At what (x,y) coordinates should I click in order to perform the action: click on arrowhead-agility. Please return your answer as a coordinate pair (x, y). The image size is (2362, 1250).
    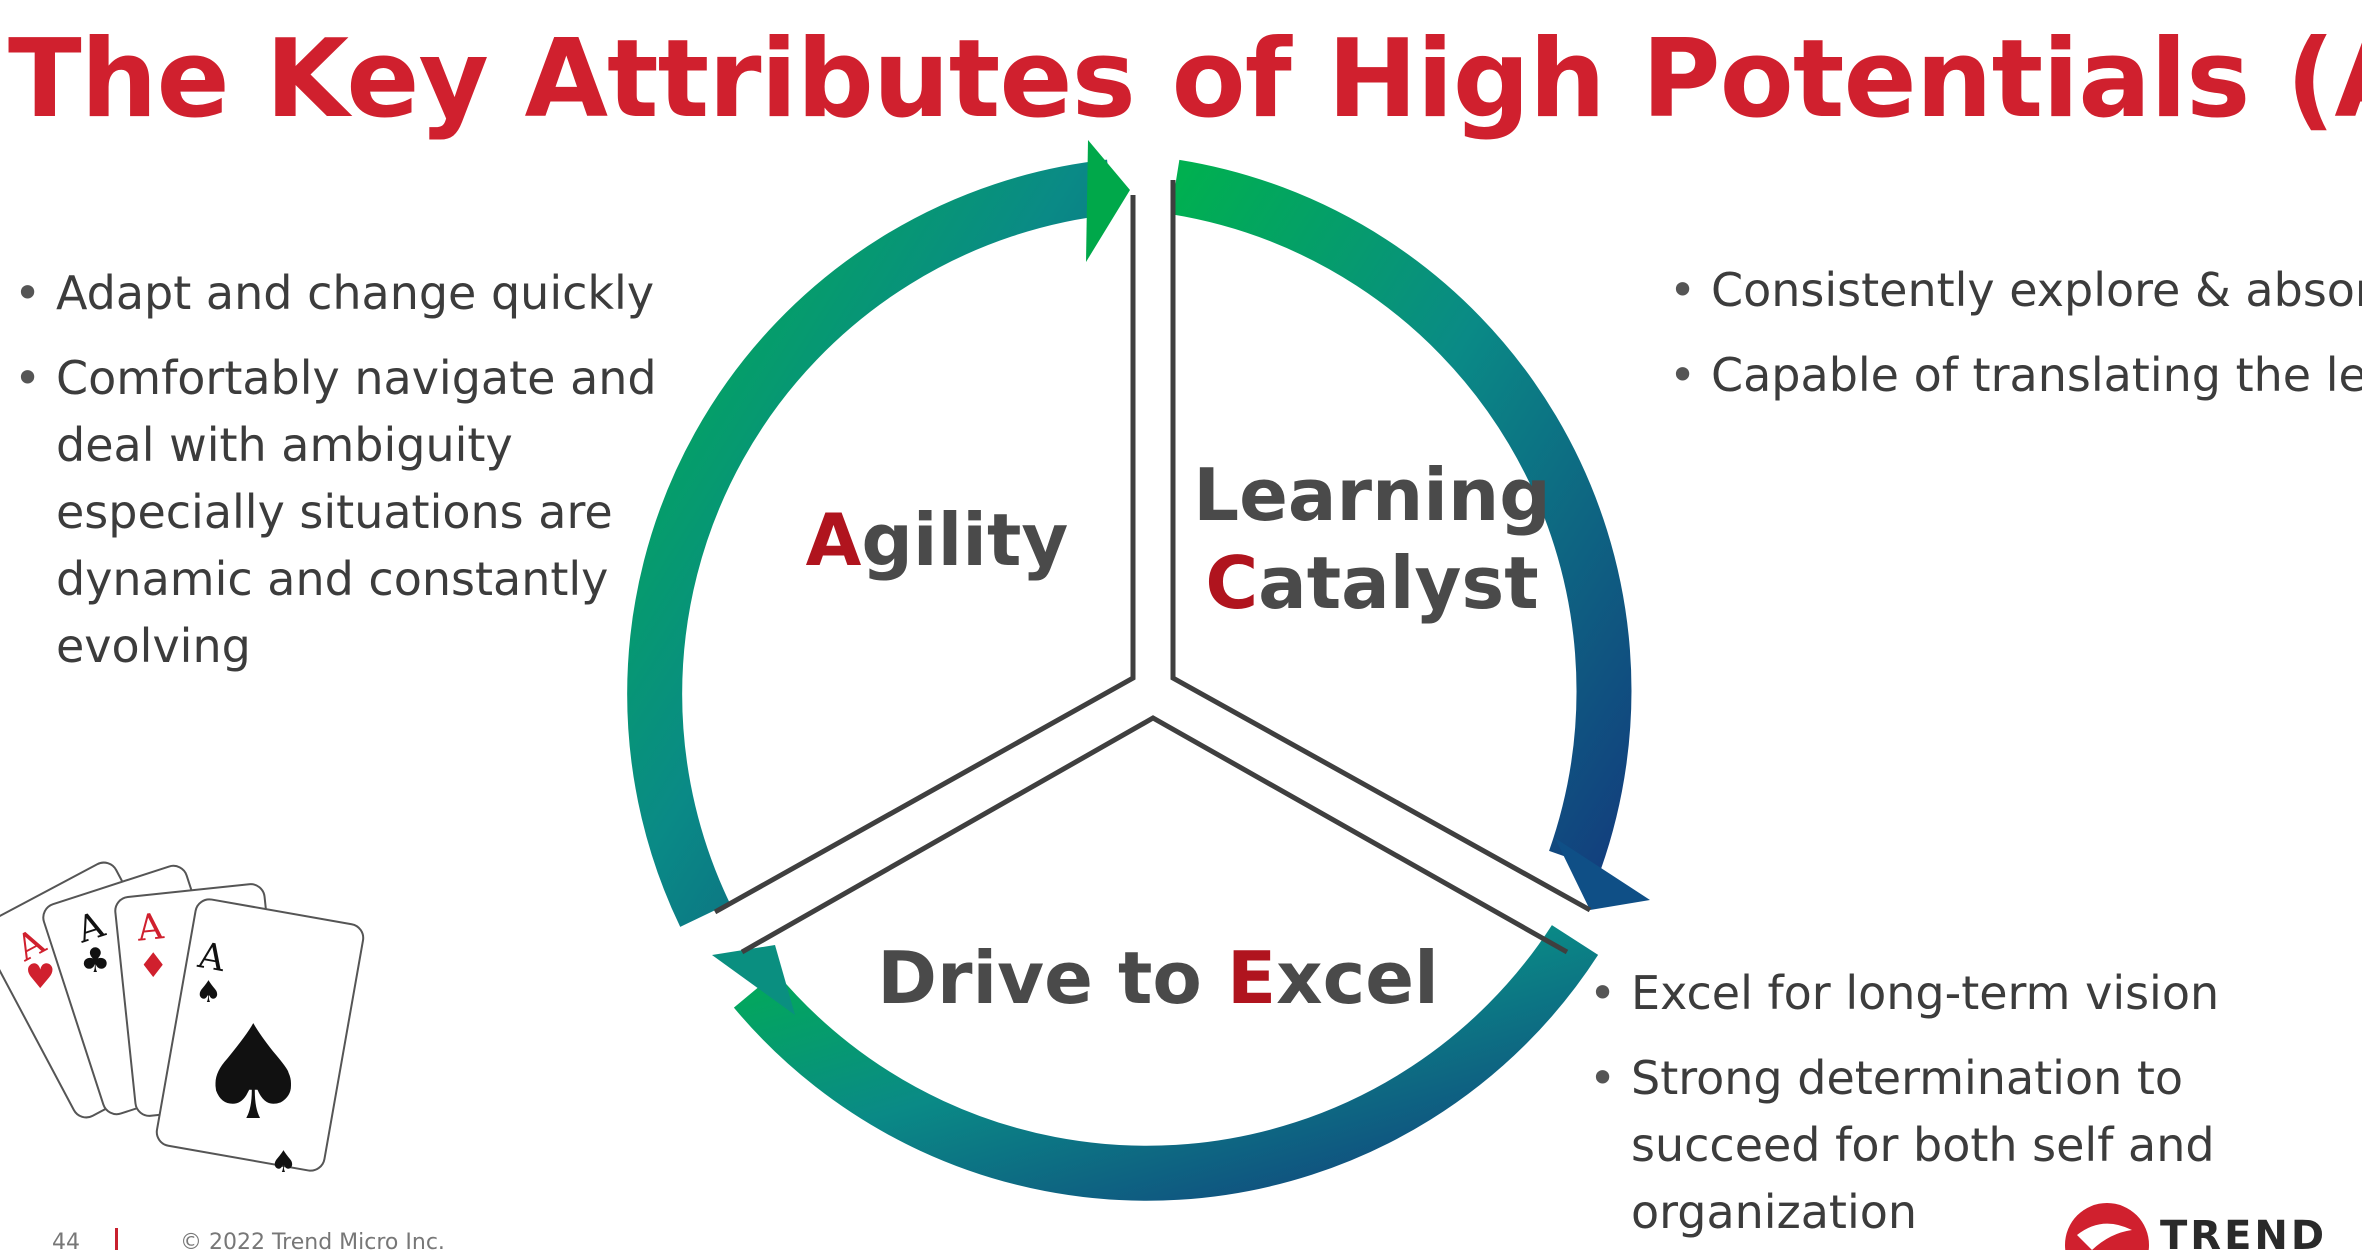
    Looking at the image, I should click on (1108, 201).